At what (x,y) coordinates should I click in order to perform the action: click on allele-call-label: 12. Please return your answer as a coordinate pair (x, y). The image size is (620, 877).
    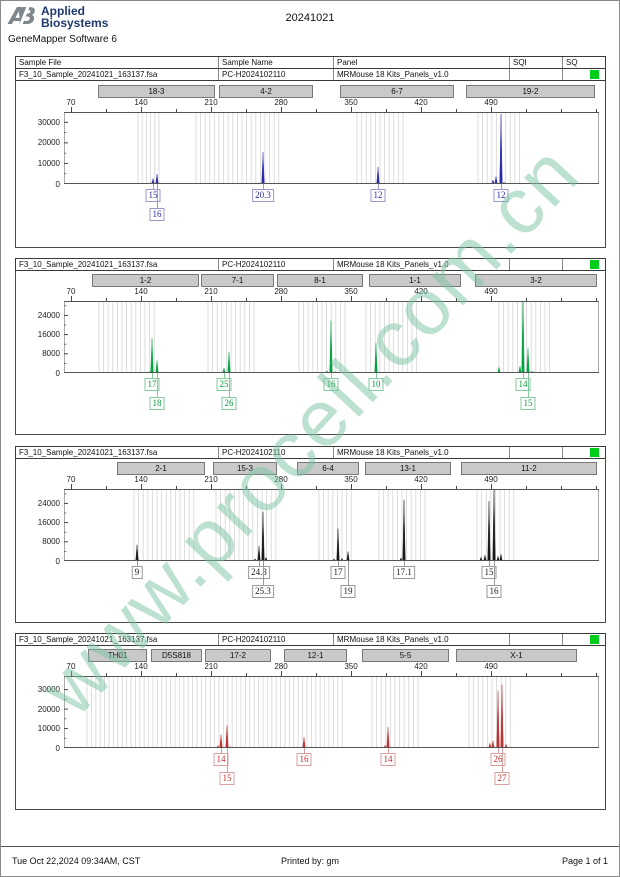
    Looking at the image, I should click on (501, 195).